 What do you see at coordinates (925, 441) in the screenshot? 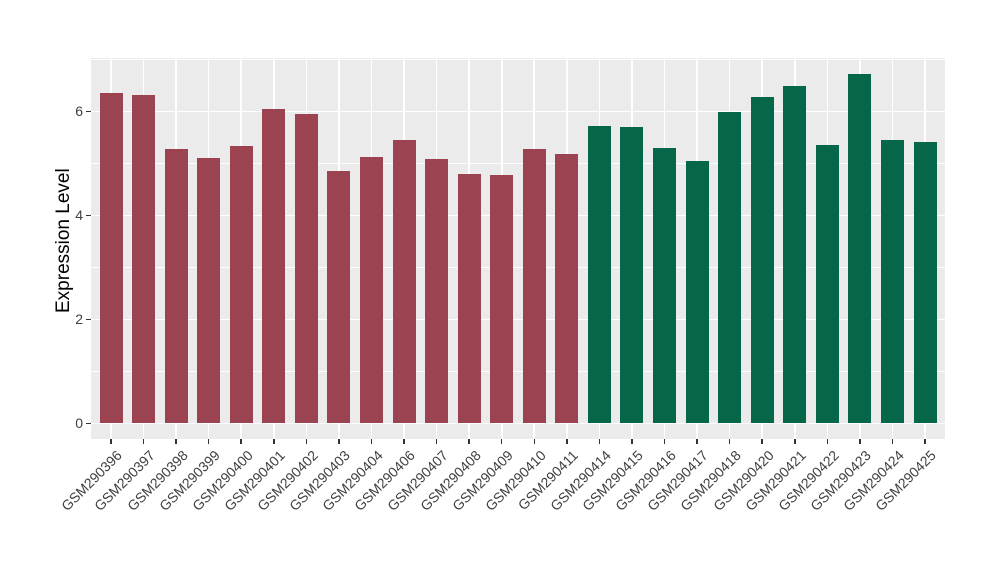
I see `x-tick-mark-GSM290425` at bounding box center [925, 441].